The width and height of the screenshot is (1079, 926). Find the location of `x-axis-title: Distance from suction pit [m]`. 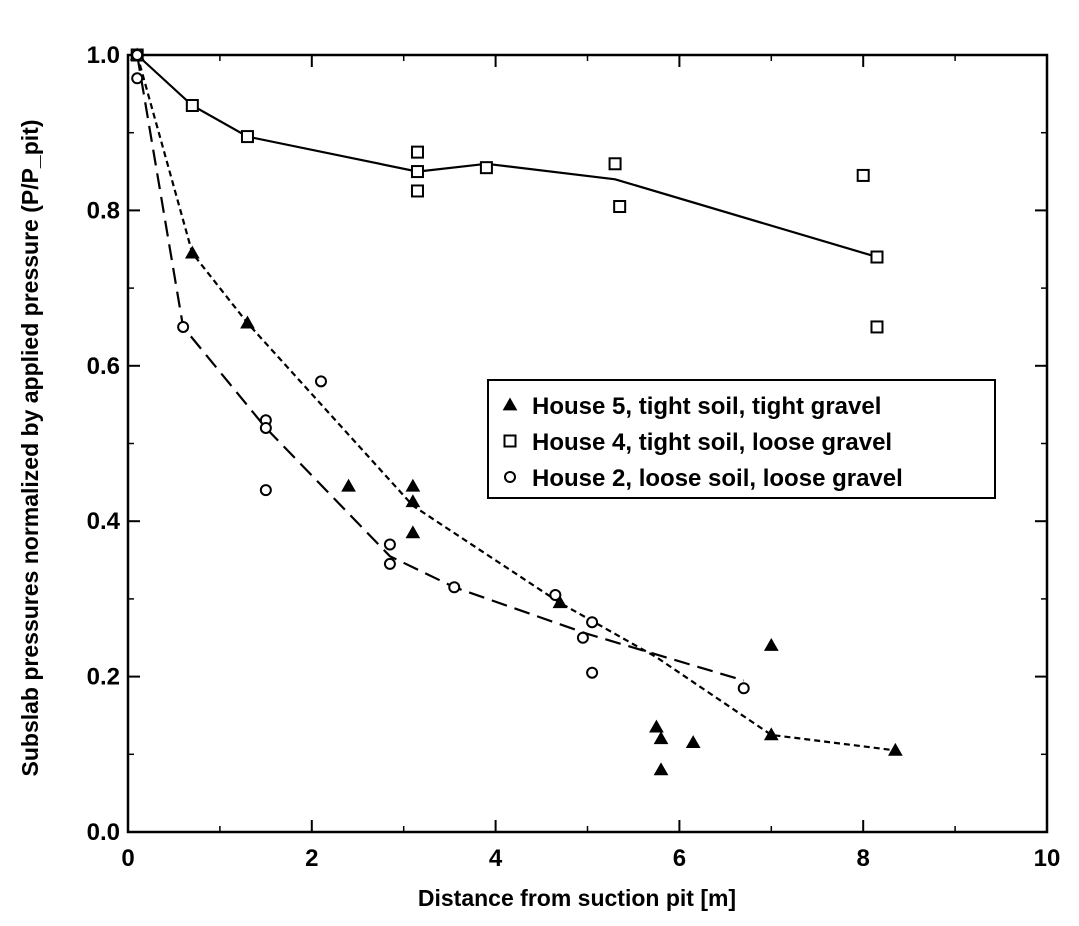

x-axis-title: Distance from suction pit [m] is located at coordinates (577, 898).